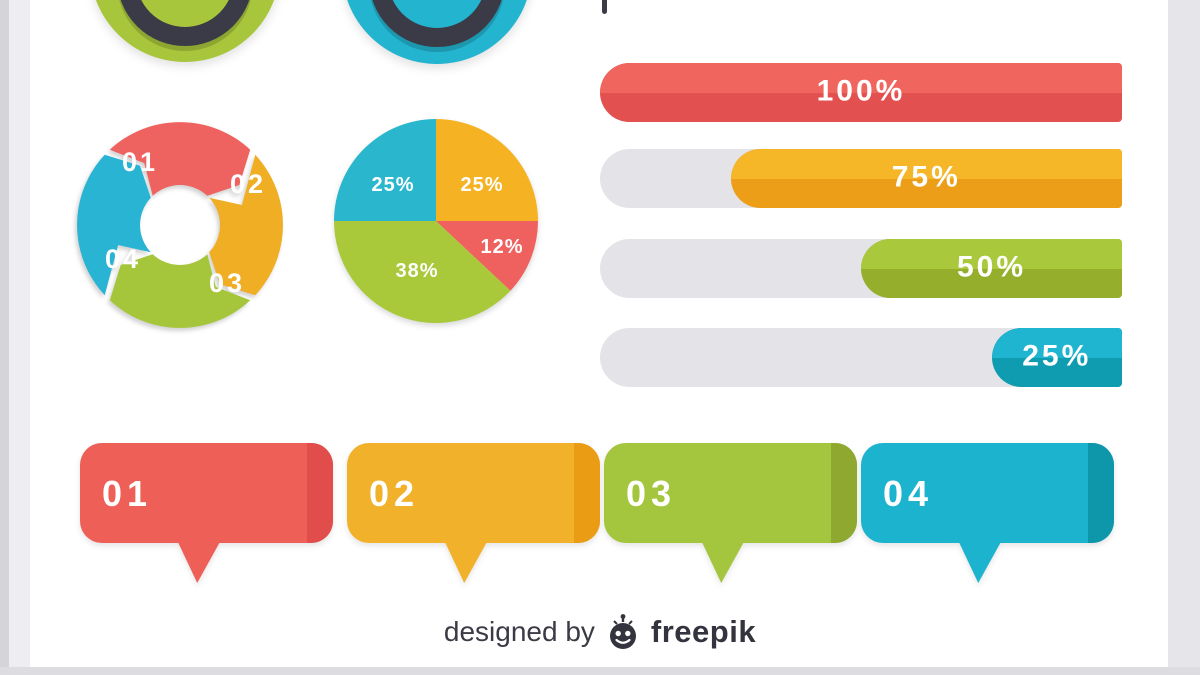 The image size is (1200, 675). I want to click on page-bottom-margin, so click(600, 671).